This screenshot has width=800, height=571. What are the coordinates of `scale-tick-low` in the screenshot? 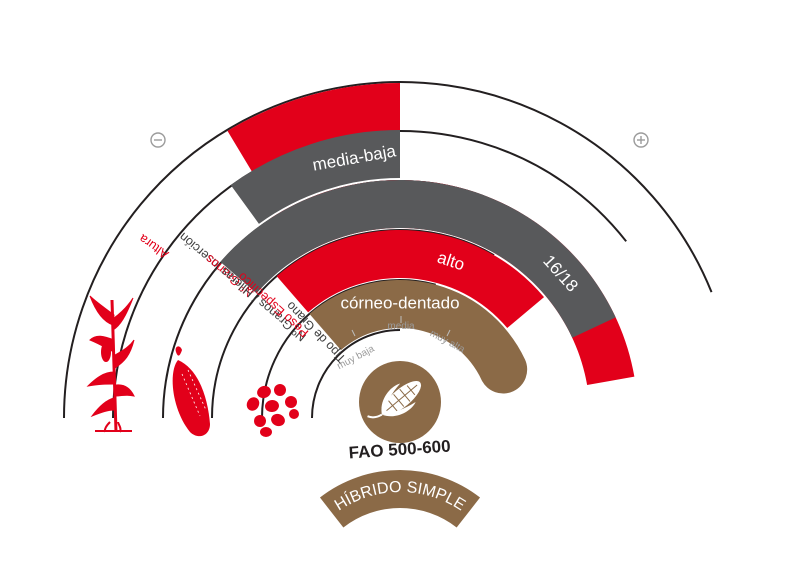 It's located at (353, 333).